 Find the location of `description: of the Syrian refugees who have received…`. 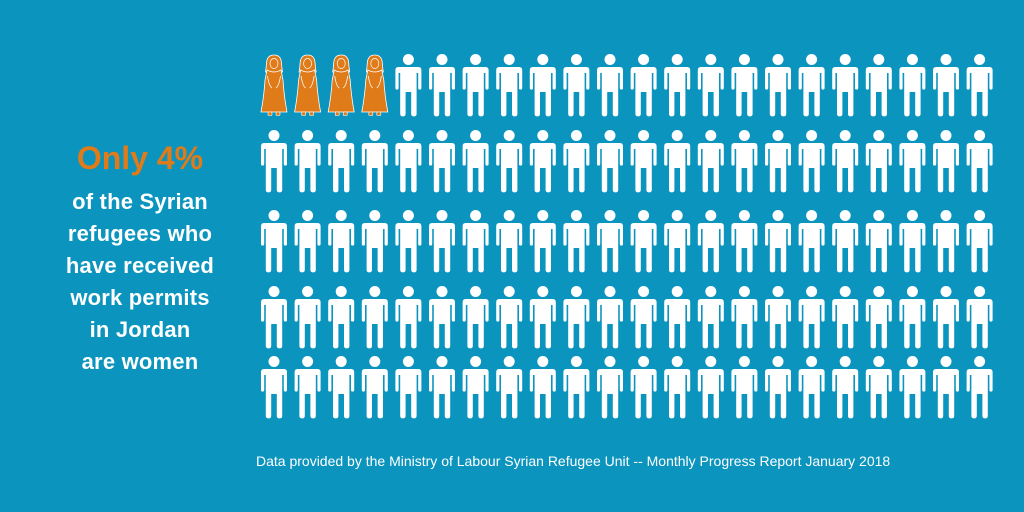

description: of the Syrian refugees who have received… is located at coordinates (140, 282).